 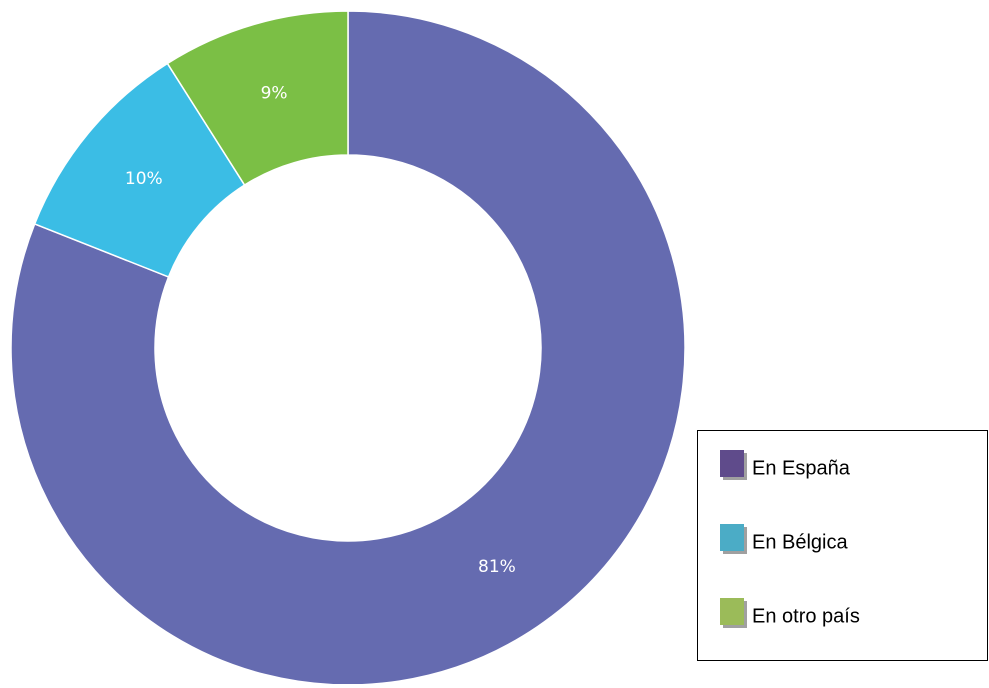 What do you see at coordinates (257, 98) in the screenshot?
I see `slice` at bounding box center [257, 98].